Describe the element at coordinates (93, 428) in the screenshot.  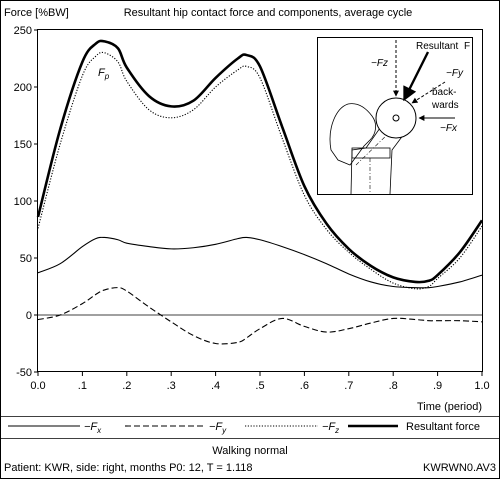
I see `legend-label-0: −Fx` at that location.